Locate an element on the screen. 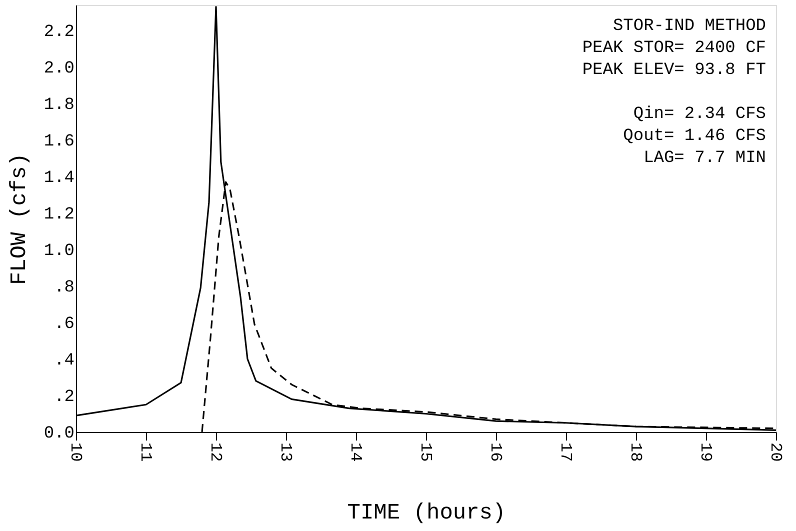 This screenshot has width=796, height=531. x-tick-label: 16 is located at coordinates (495, 452).